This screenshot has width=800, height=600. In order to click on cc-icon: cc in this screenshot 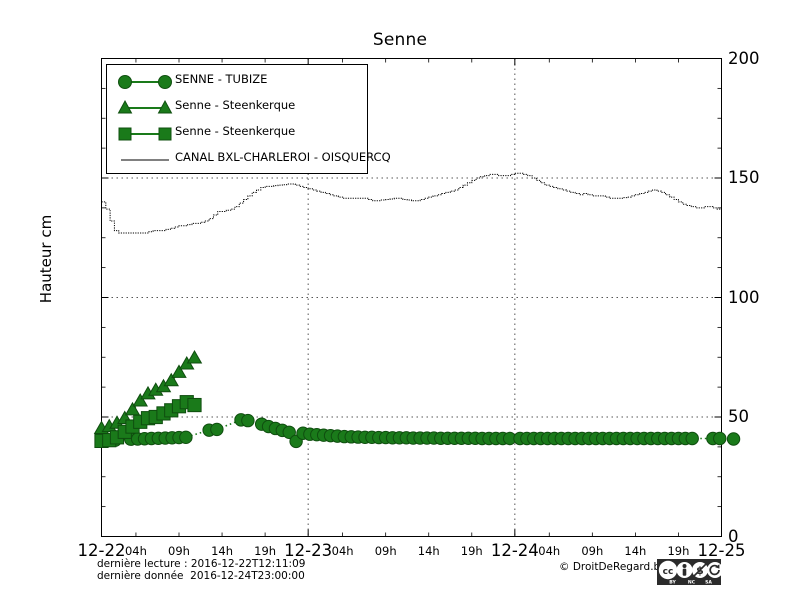, I will do `click(668, 570)`.